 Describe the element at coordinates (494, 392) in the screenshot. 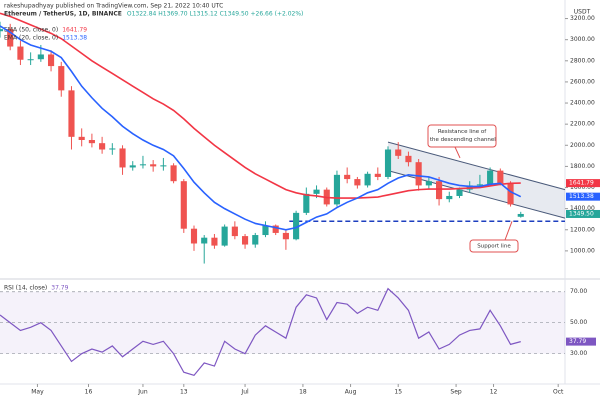

I see `x-tick-label: 12` at that location.